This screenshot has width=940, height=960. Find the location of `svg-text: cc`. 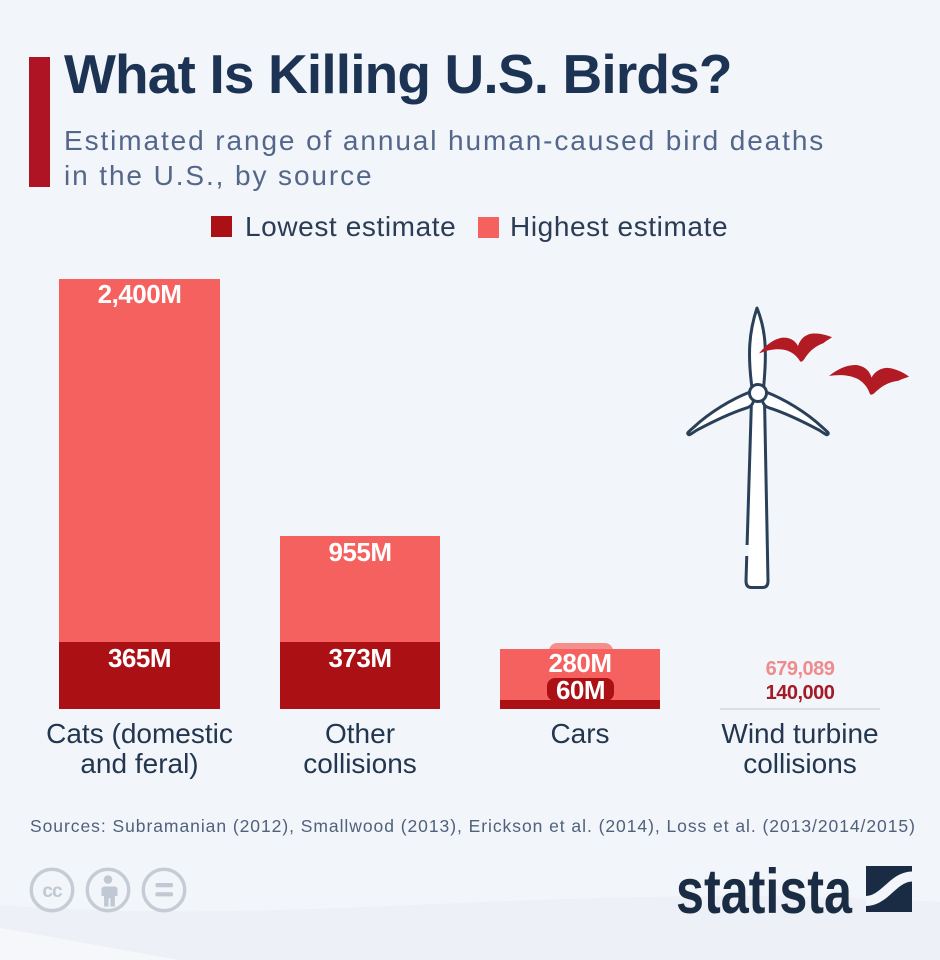

svg-text: cc is located at coordinates (52, 891).